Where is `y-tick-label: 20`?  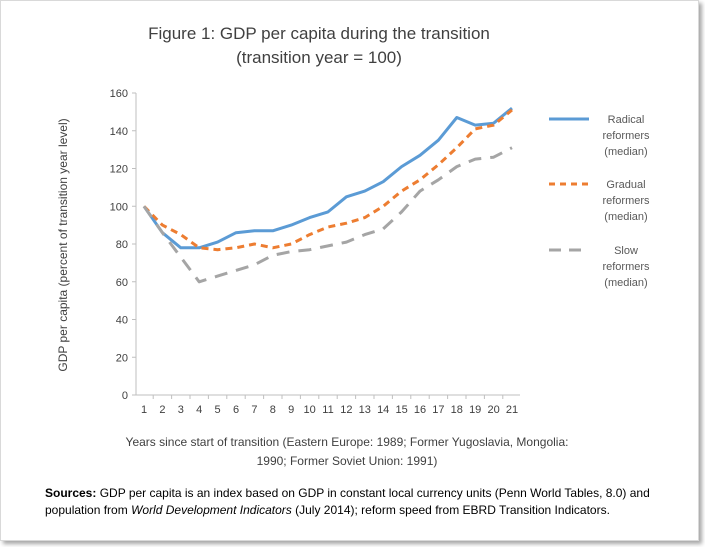 y-tick-label: 20 is located at coordinates (122, 358).